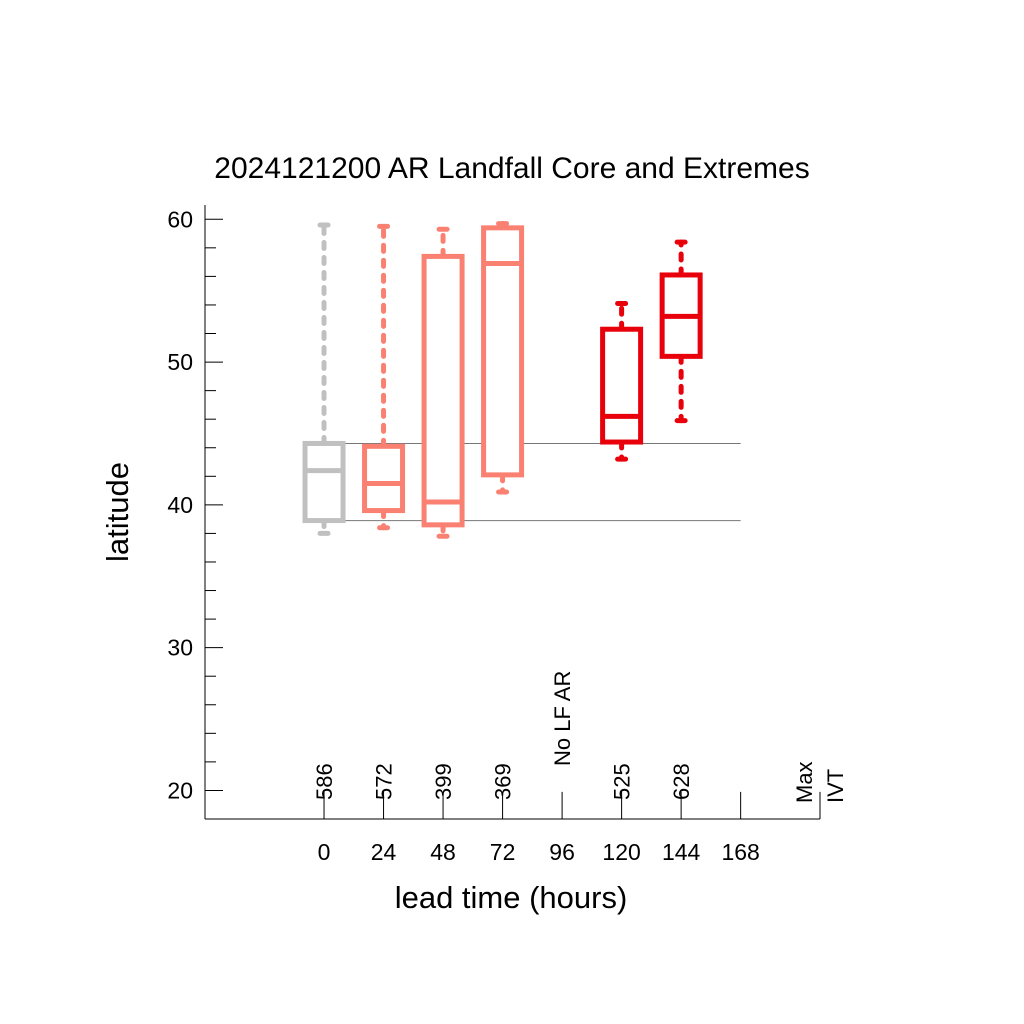 This screenshot has width=1024, height=1024. I want to click on x-tick-label: 168, so click(740, 852).